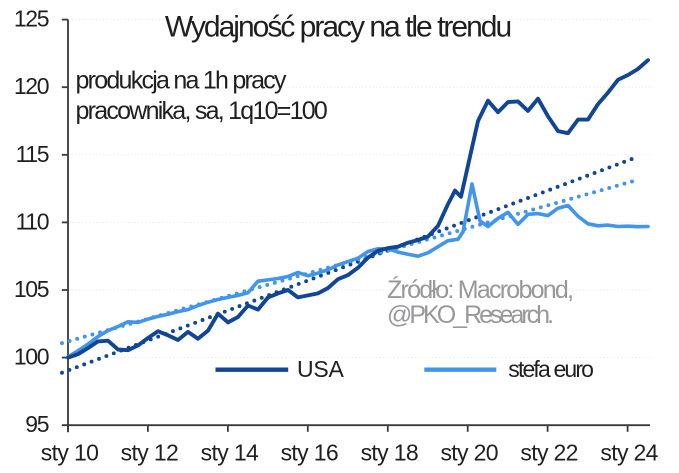  Describe the element at coordinates (181, 81) in the screenshot. I see `svg-text: produkcja na 1h pracy` at that location.